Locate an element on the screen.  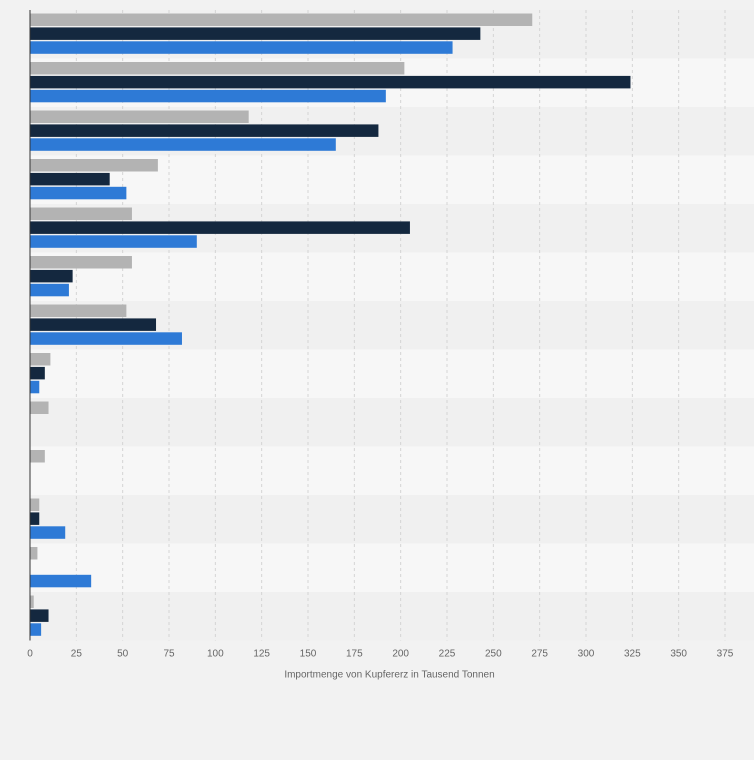
x-tick-label: 100 is located at coordinates (215, 654).